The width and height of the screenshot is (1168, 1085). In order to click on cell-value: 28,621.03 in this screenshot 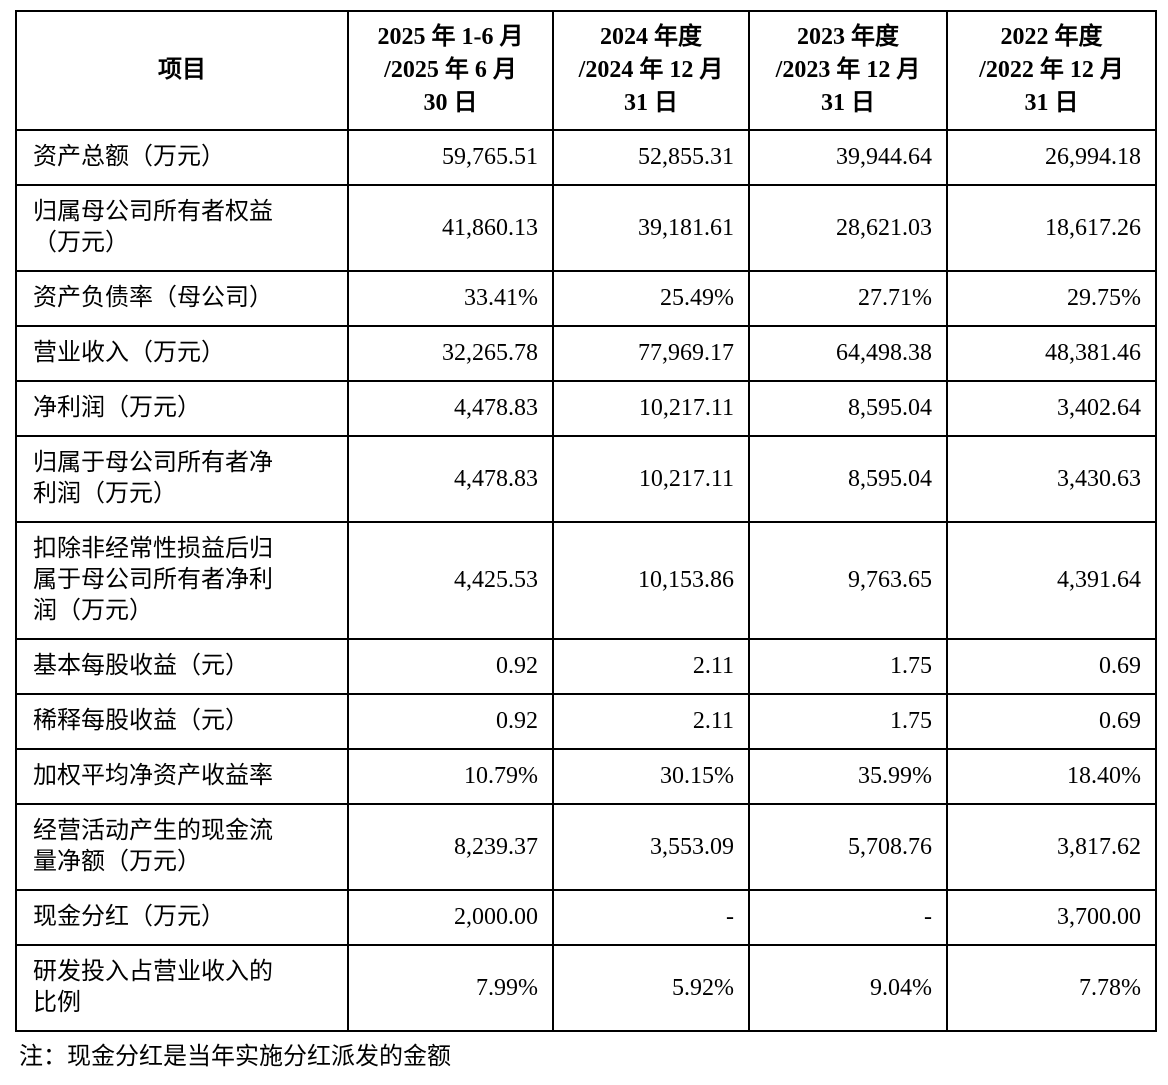, I will do `click(848, 228)`.